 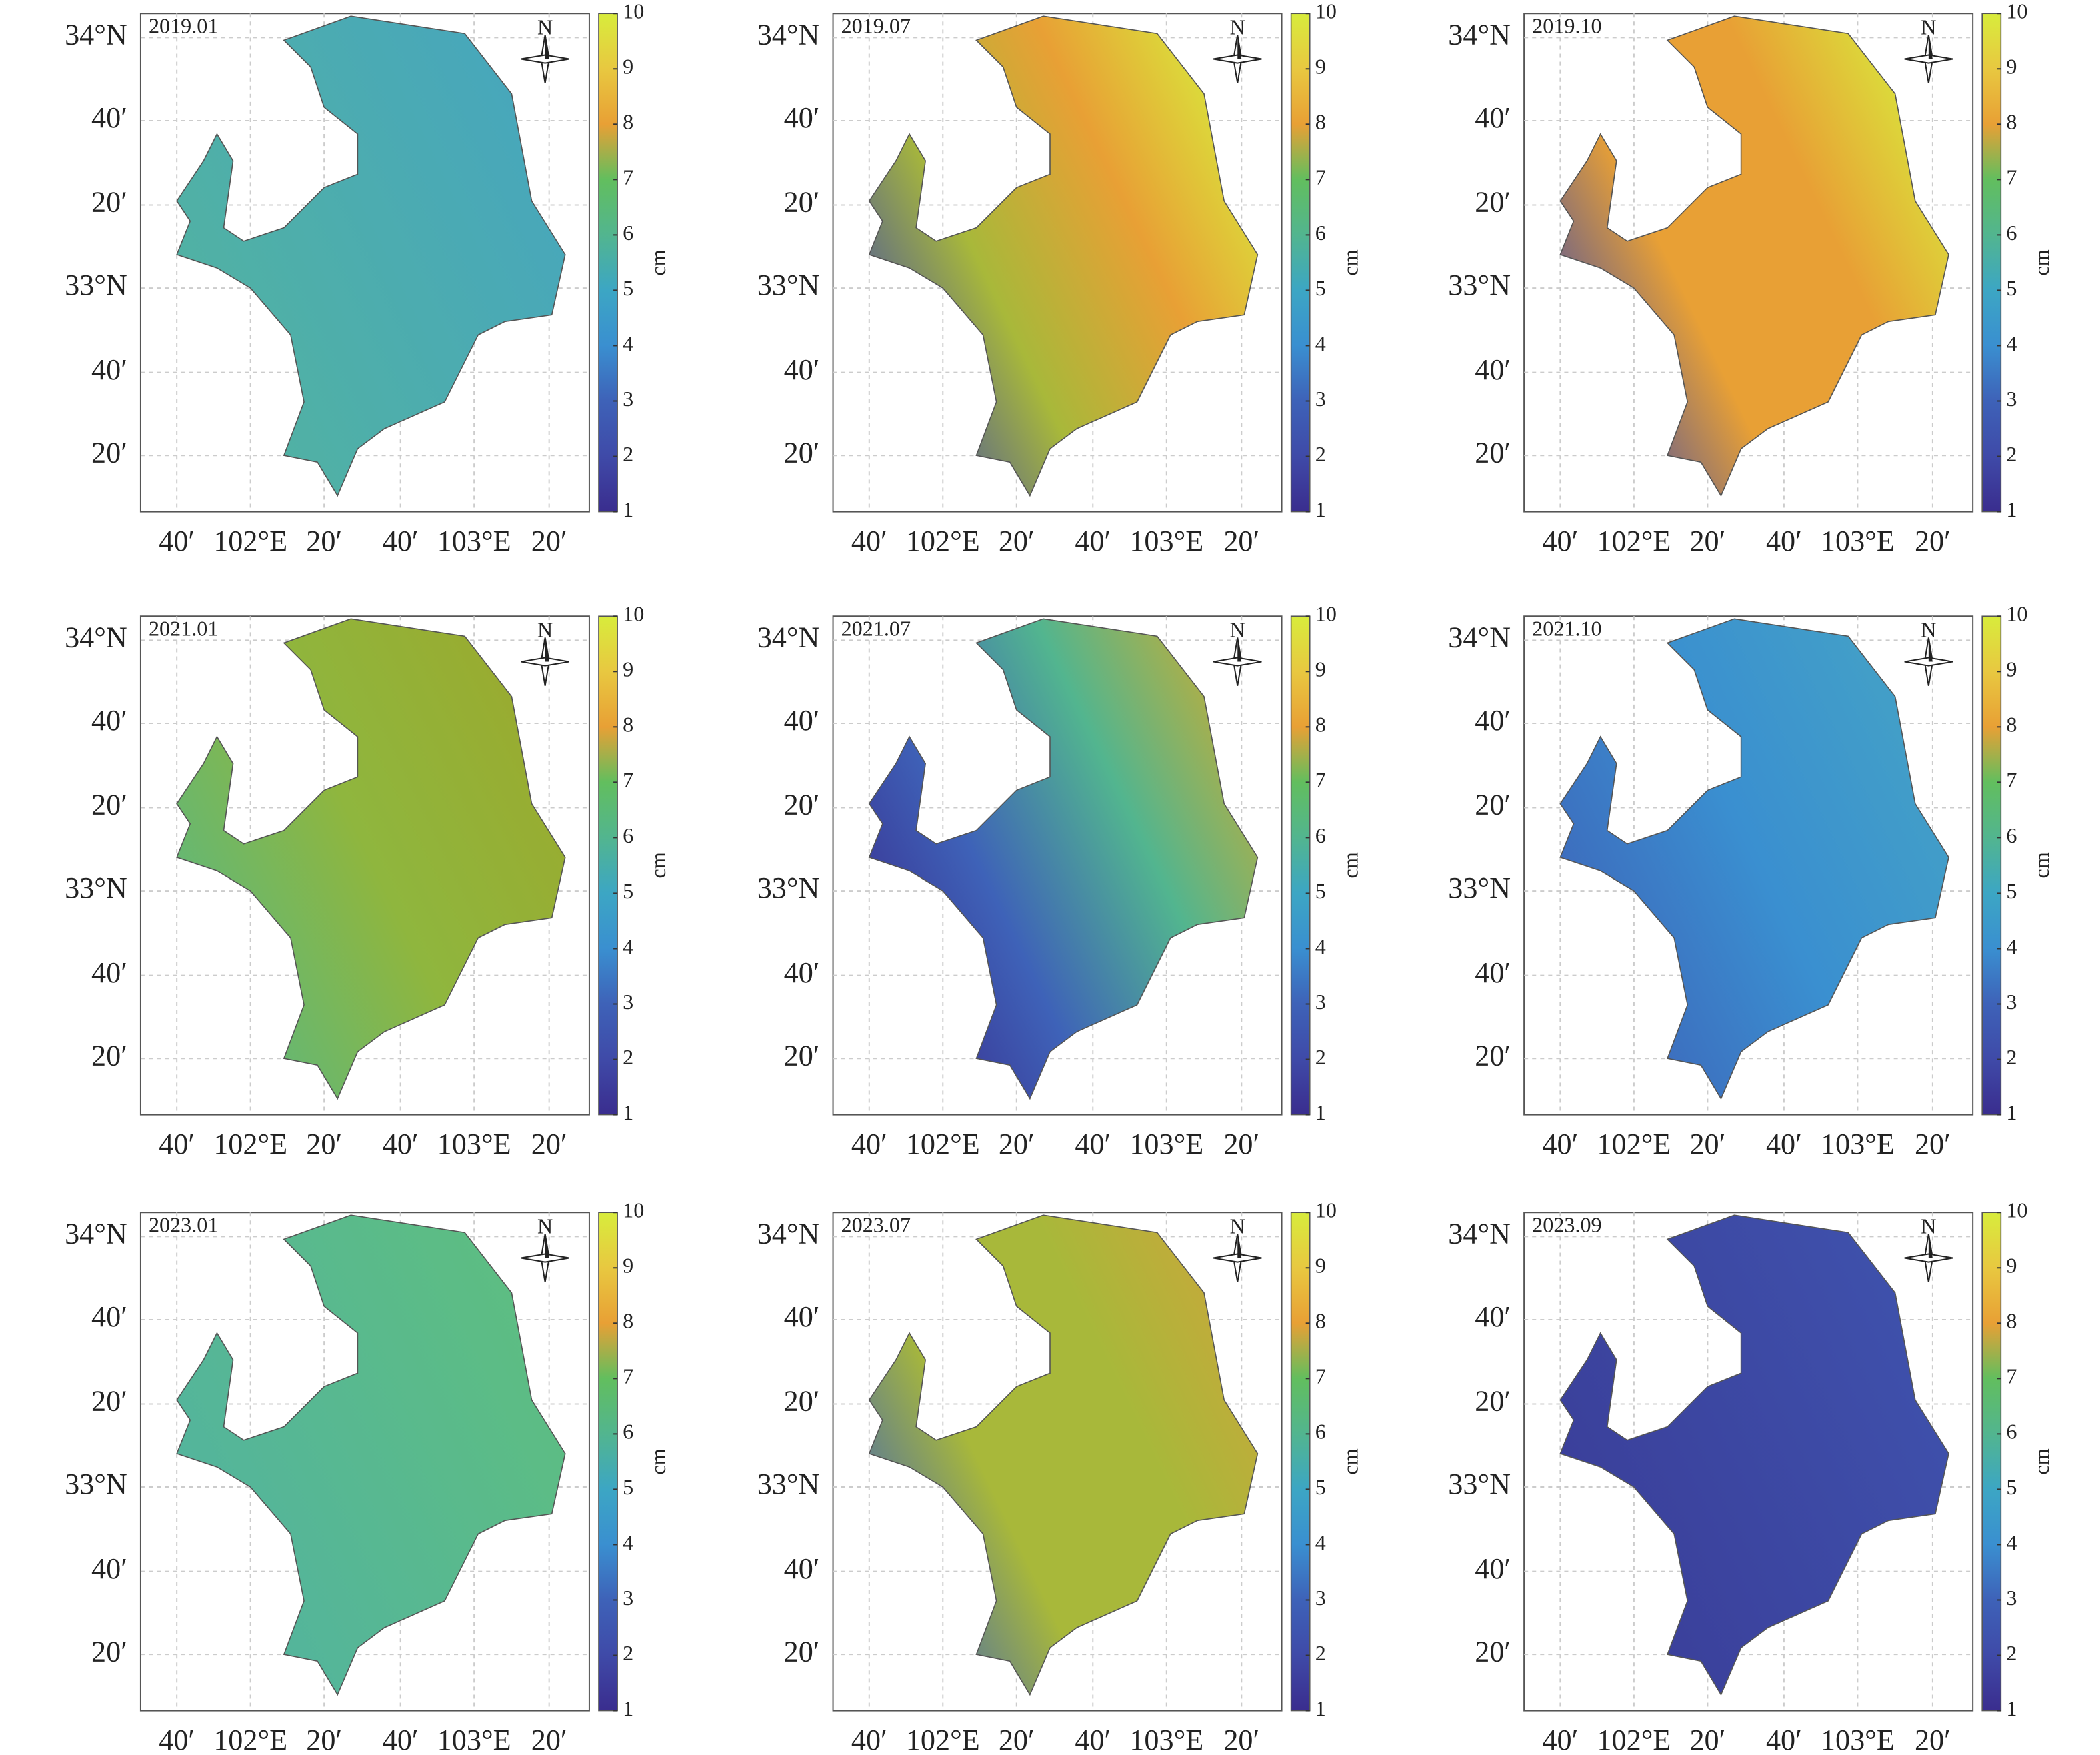 I want to click on panel-label: 2019.07, so click(x=876, y=26).